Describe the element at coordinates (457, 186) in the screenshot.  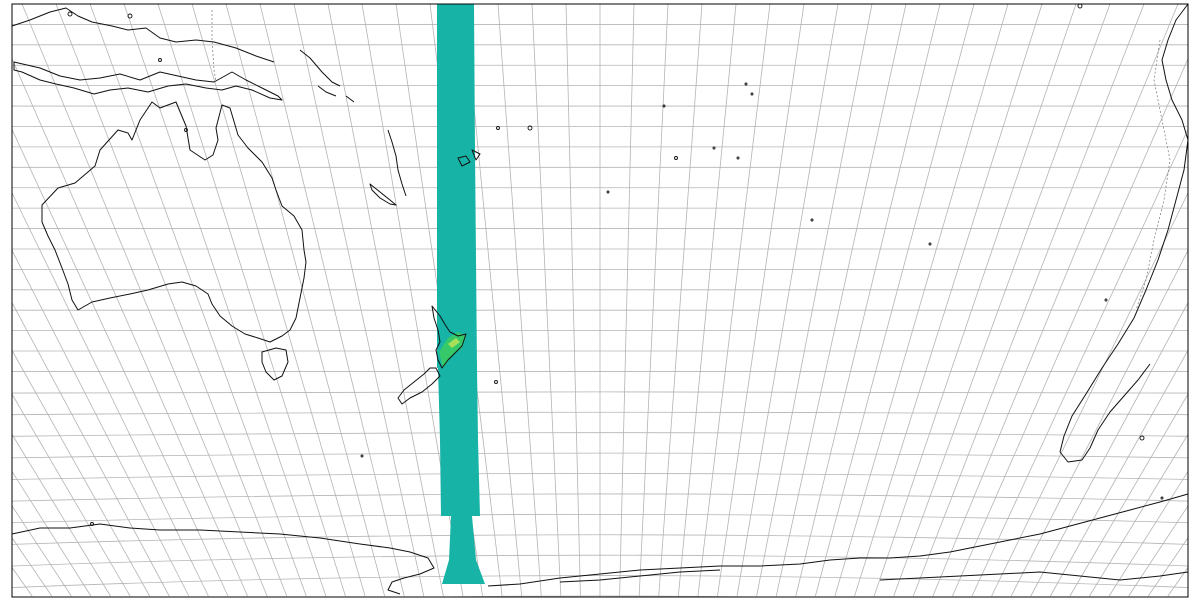
I see `field-column-upper` at that location.